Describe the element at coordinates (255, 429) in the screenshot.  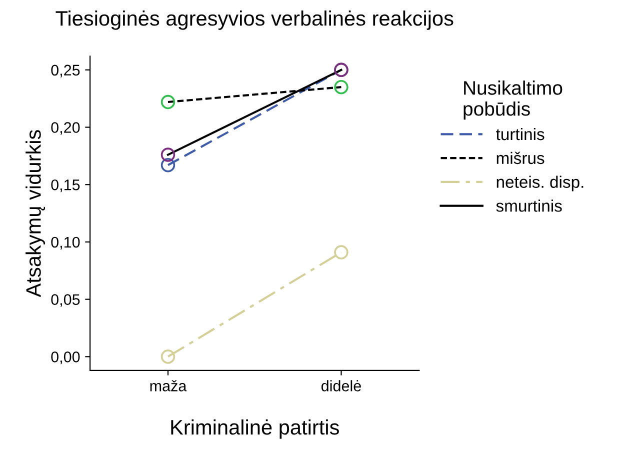
I see `x-axis-title: Kriminalinė patirtis` at that location.